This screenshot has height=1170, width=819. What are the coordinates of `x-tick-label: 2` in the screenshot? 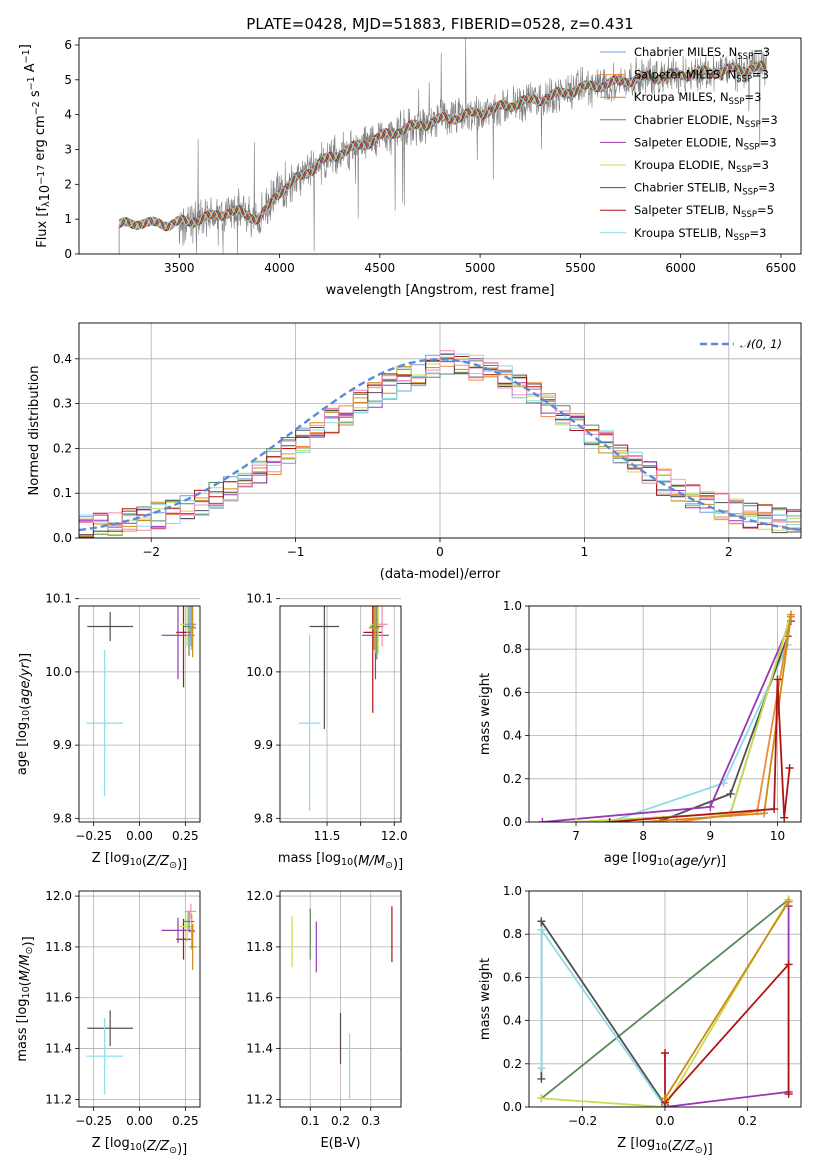 It's located at (729, 552).